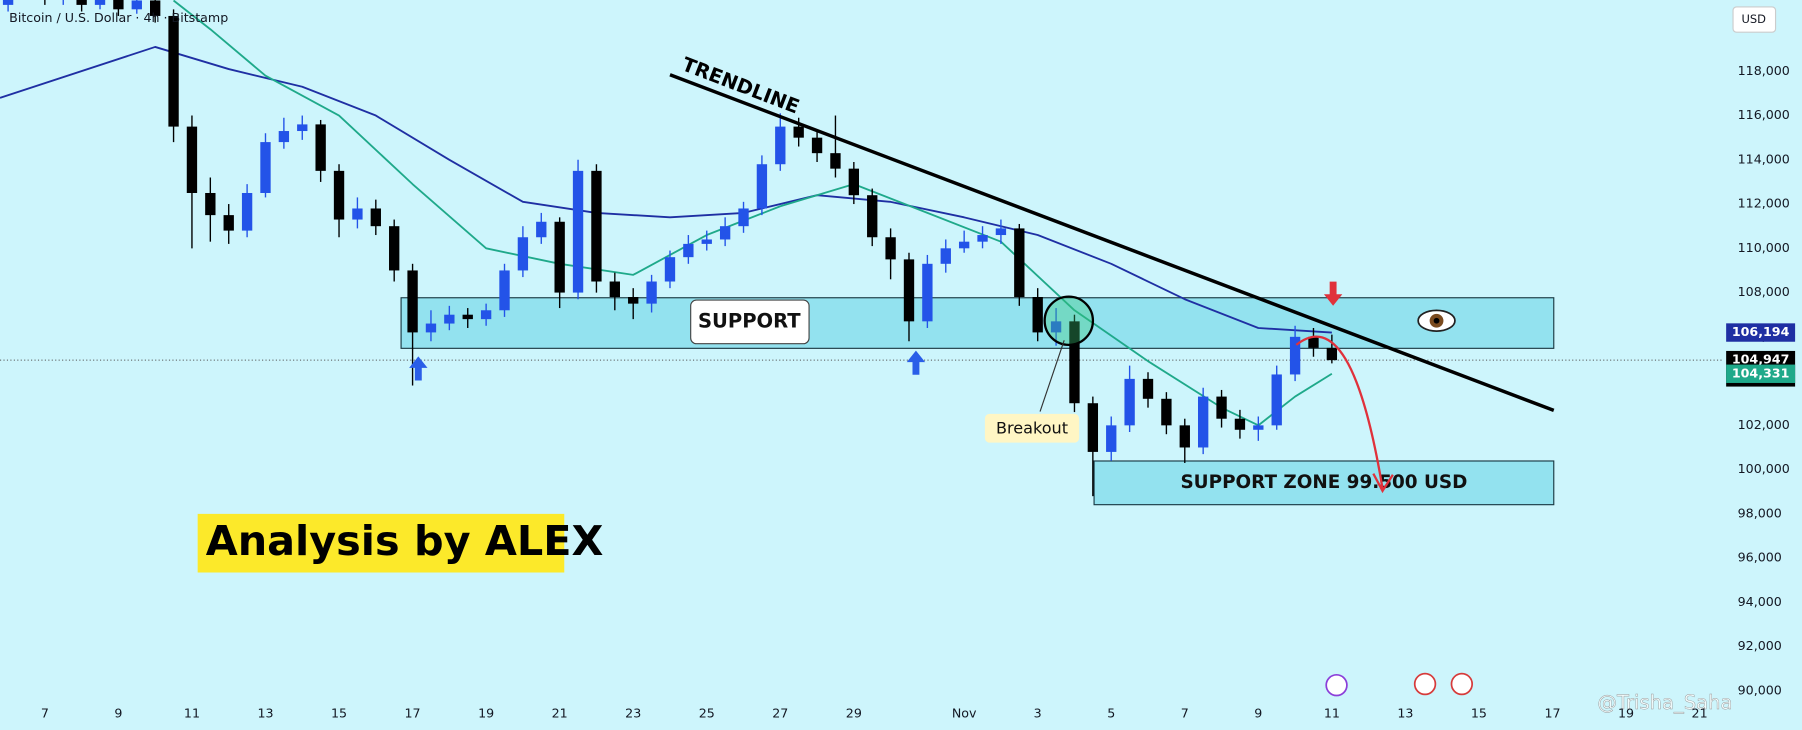 The width and height of the screenshot is (1802, 730). Describe the element at coordinates (45, 712) in the screenshot. I see `x-tick-label: 7` at that location.